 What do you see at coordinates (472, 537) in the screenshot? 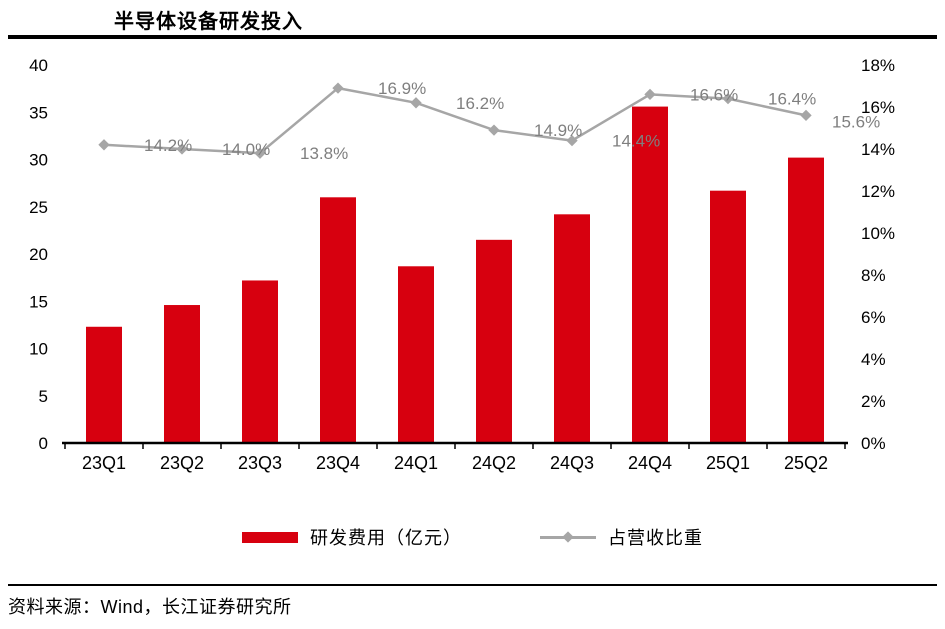
I see `chart-legend: 研发费用（亿元） 占营收比重` at bounding box center [472, 537].